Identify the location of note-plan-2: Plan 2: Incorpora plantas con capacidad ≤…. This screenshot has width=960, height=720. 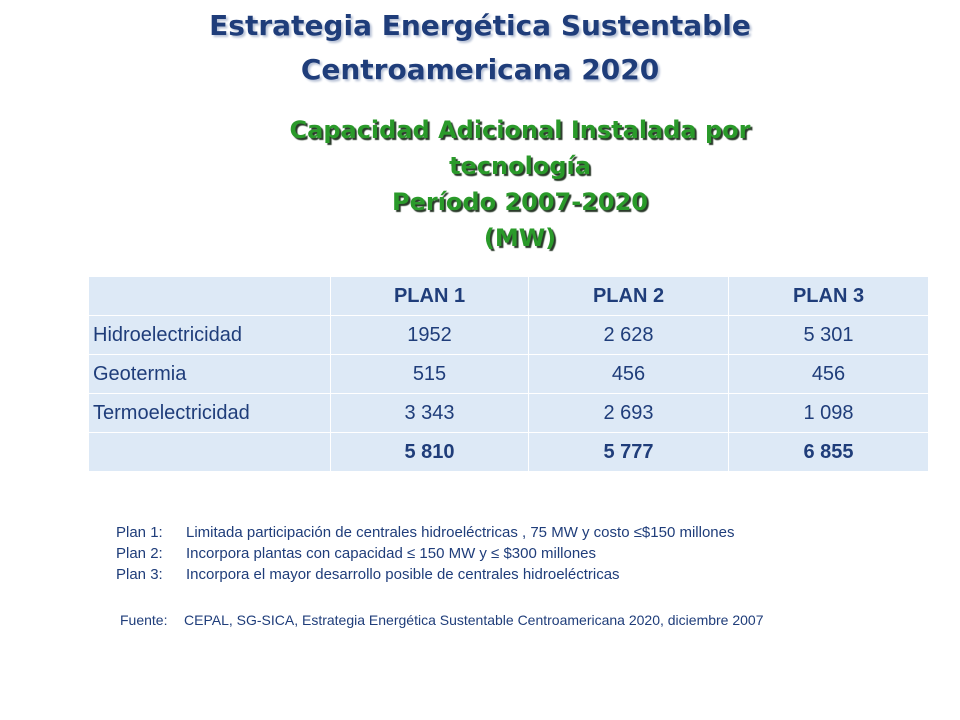
(425, 553).